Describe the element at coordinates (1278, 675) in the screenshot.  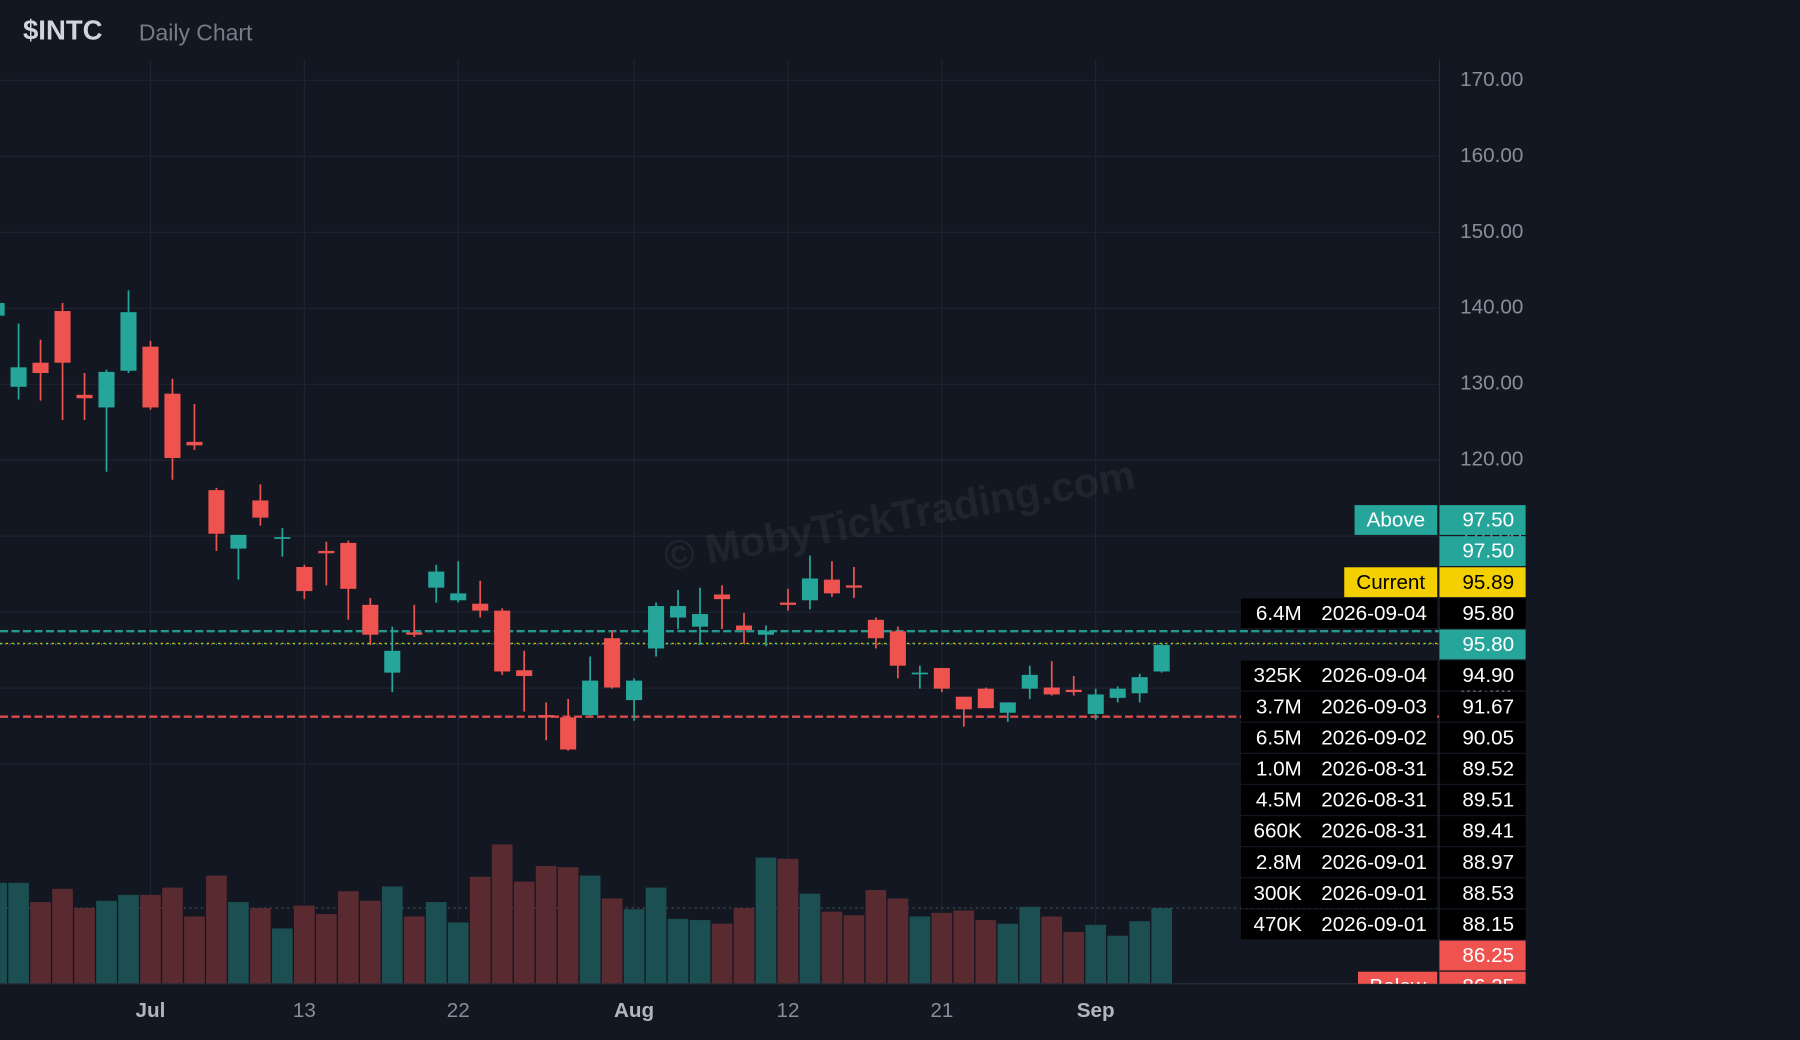
I see `trade-volume: 325K` at that location.